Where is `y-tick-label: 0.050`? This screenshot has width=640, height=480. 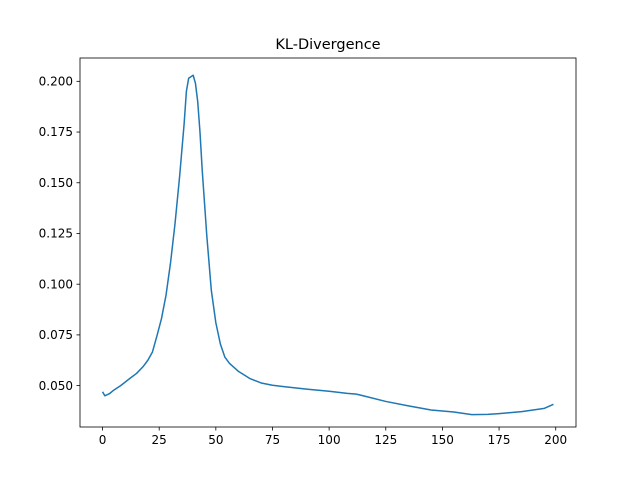 y-tick-label: 0.050 is located at coordinates (56, 386).